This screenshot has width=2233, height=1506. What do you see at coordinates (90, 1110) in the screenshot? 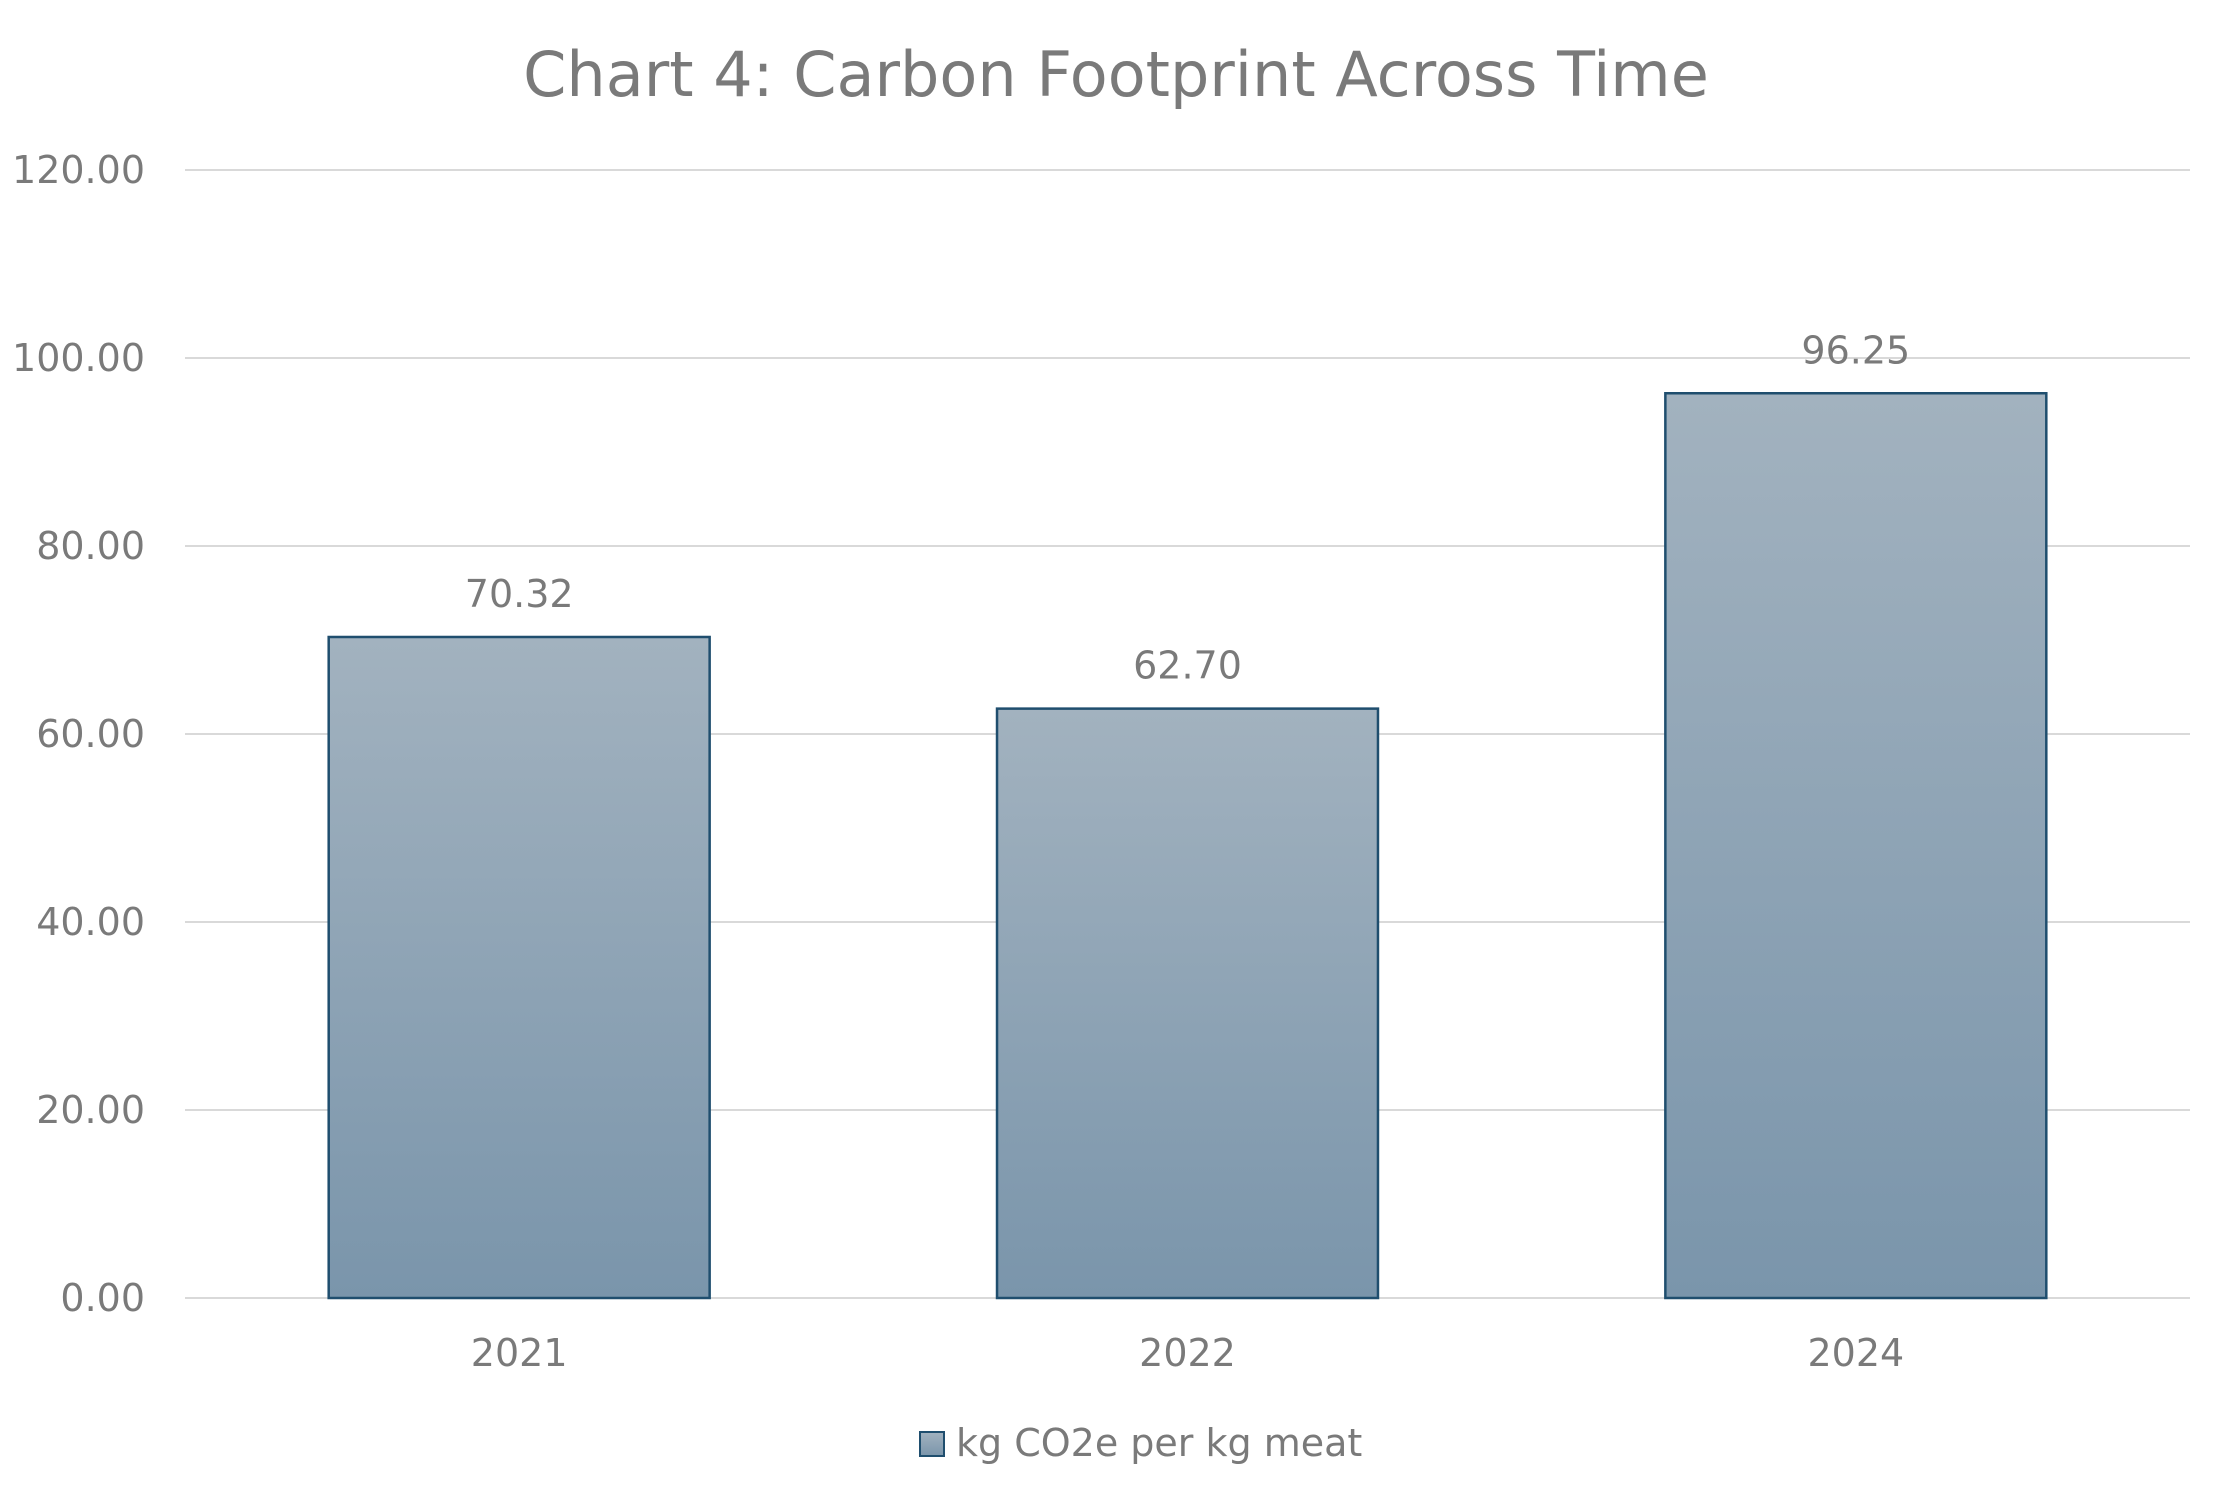
I see `y-tick-label: 20.00` at bounding box center [90, 1110].